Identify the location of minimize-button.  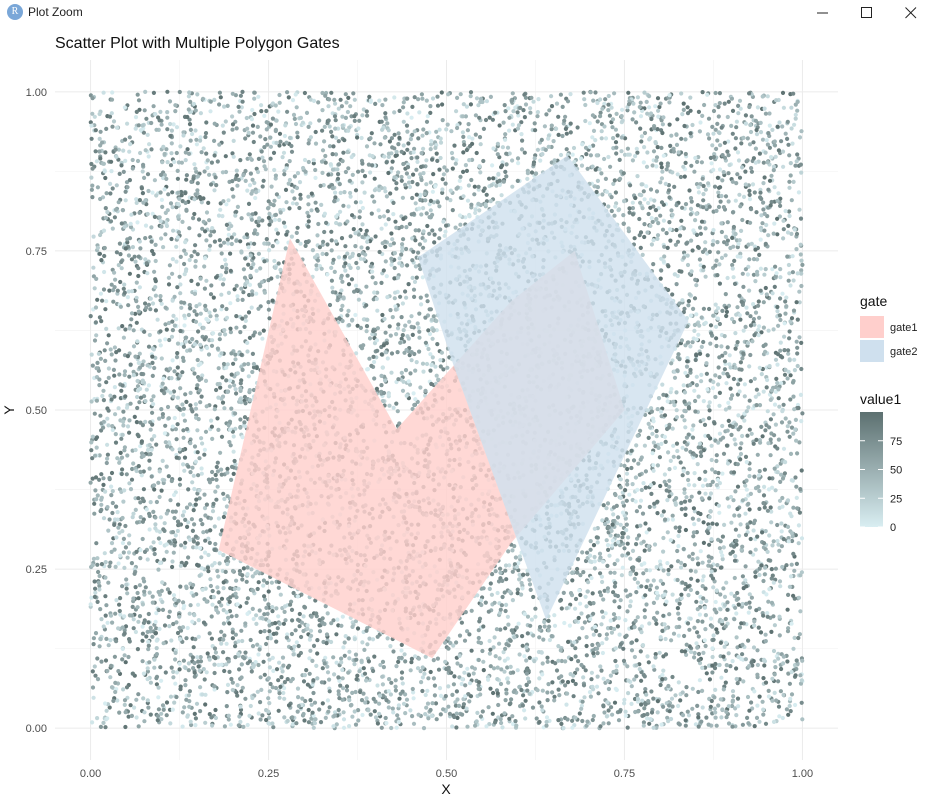
(823, 13).